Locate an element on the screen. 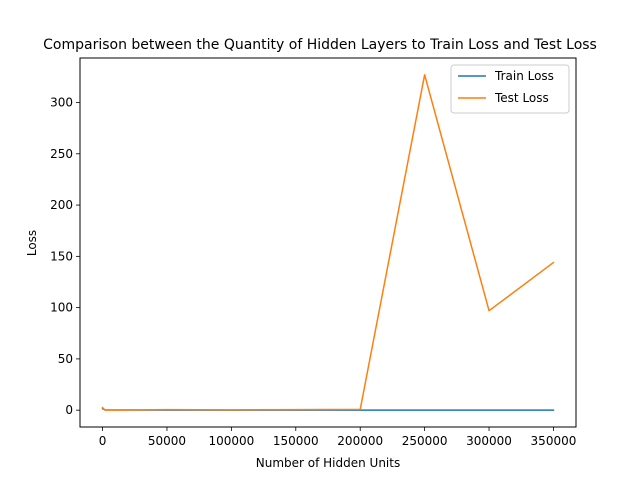 The width and height of the screenshot is (640, 480). y-tick-label: 100 is located at coordinates (61, 308).